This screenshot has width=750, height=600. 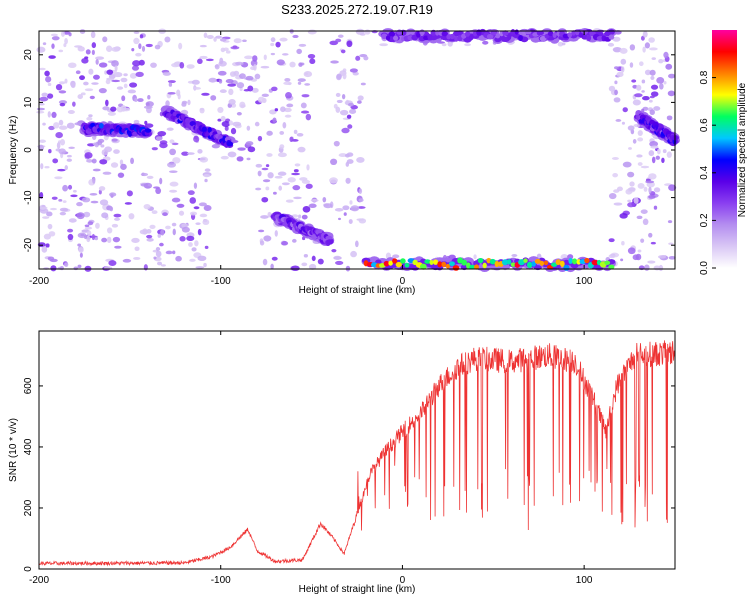 I want to click on colorbar-tick-label: 0.2, so click(x=704, y=220).